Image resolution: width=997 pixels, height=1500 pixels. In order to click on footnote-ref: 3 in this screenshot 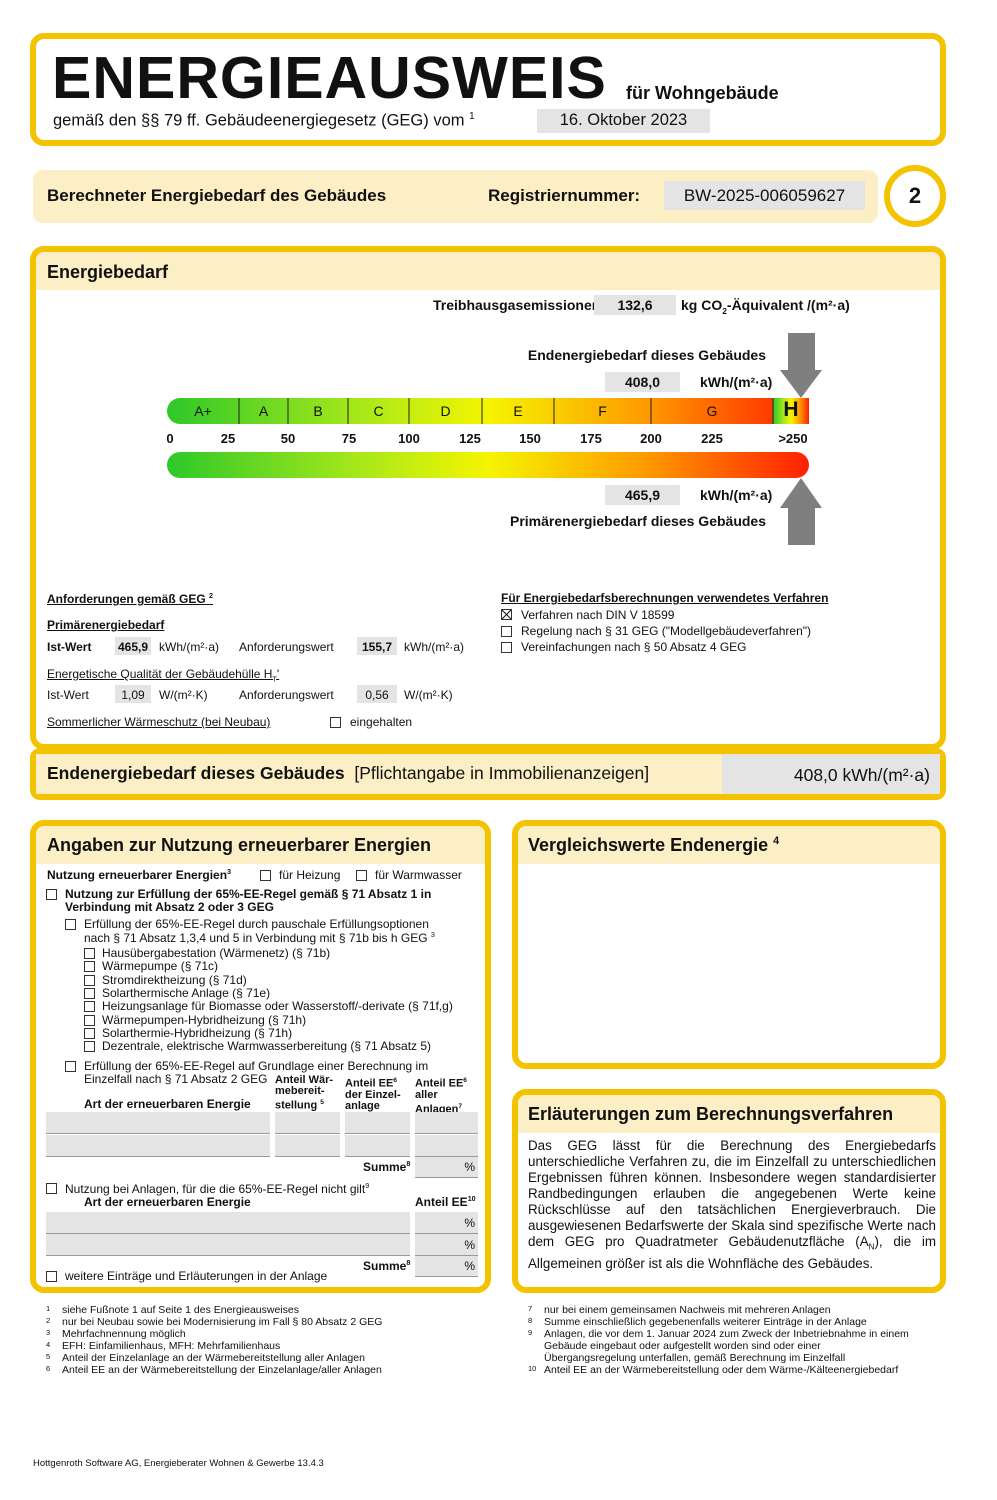, I will do `click(229, 871)`.